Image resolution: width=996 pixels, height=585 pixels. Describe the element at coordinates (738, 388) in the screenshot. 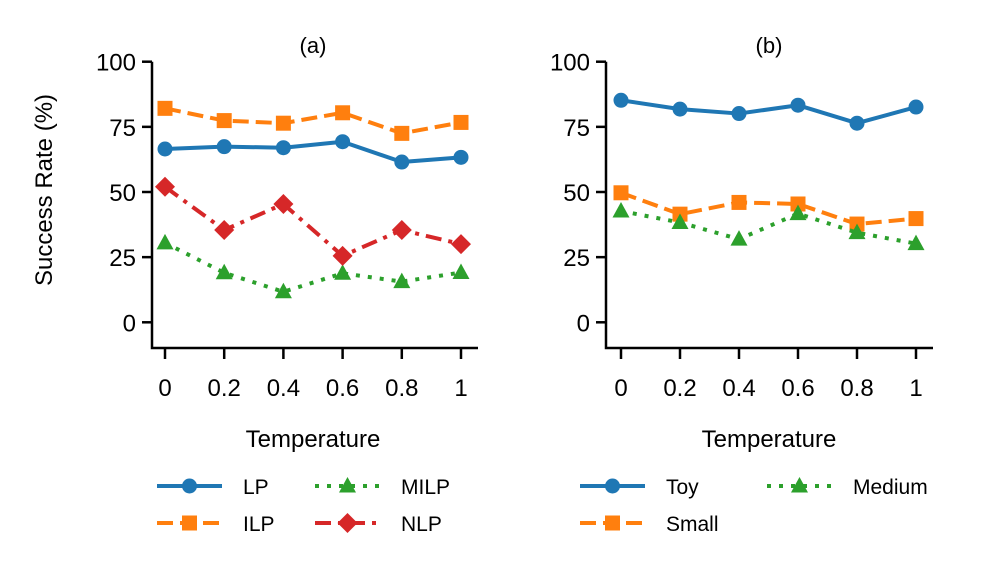

I see `panel-b-x-tick-label: 0.4` at that location.